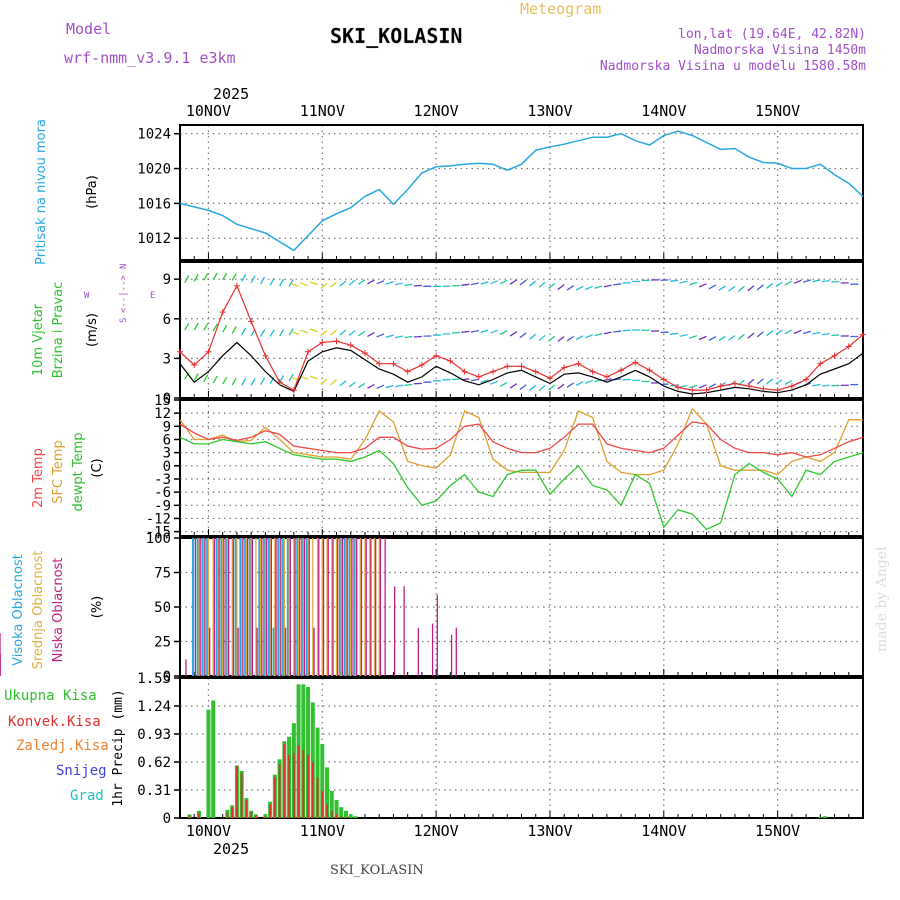 Image resolution: width=900 pixels, height=900 pixels. What do you see at coordinates (162, 401) in the screenshot?
I see `y-tick-label: 15` at bounding box center [162, 401].